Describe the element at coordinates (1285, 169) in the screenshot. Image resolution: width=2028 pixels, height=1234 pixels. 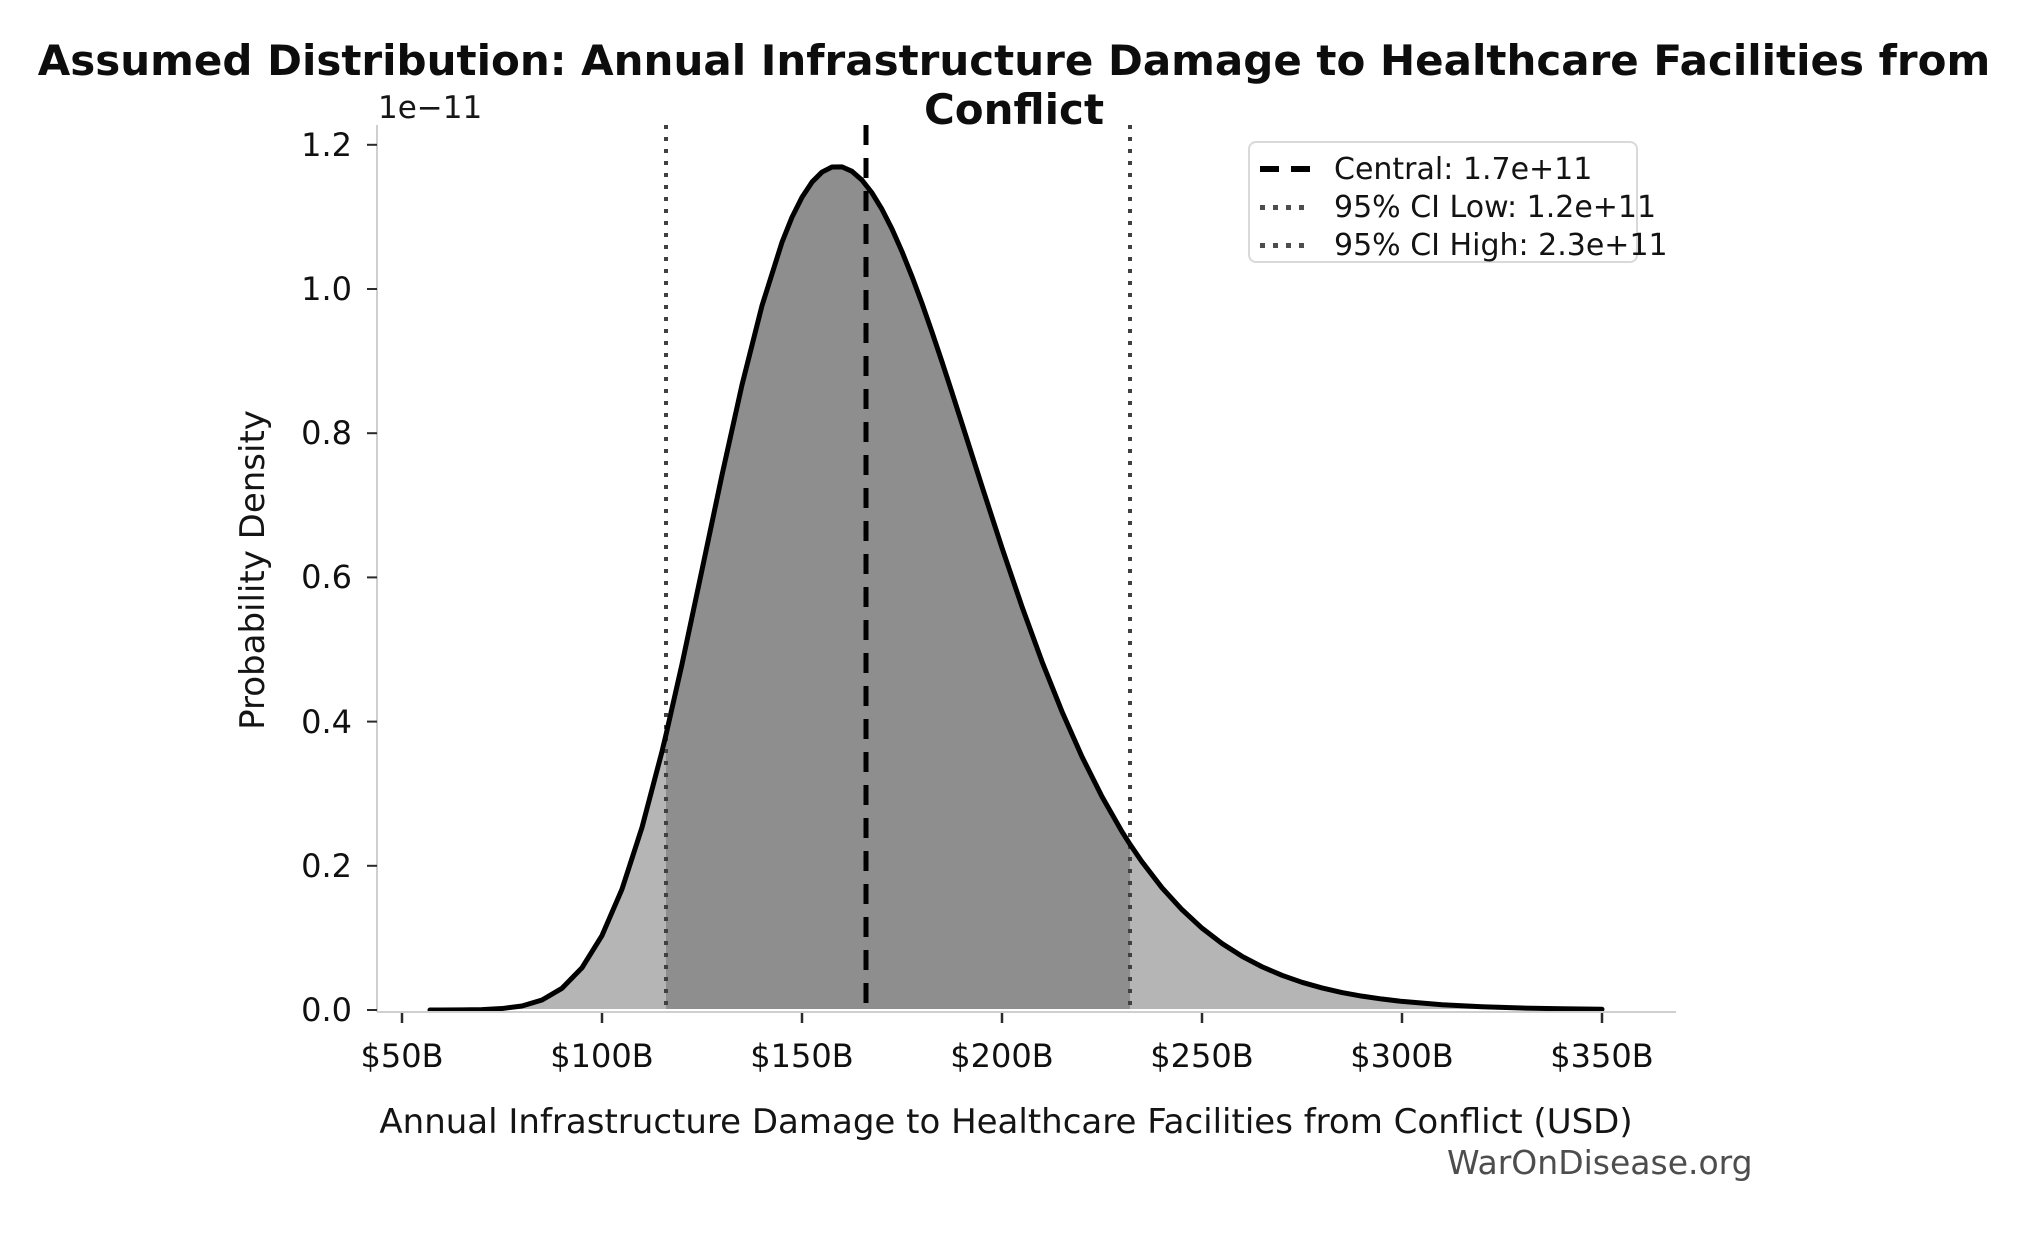
I see `dashed-line-sample` at that location.